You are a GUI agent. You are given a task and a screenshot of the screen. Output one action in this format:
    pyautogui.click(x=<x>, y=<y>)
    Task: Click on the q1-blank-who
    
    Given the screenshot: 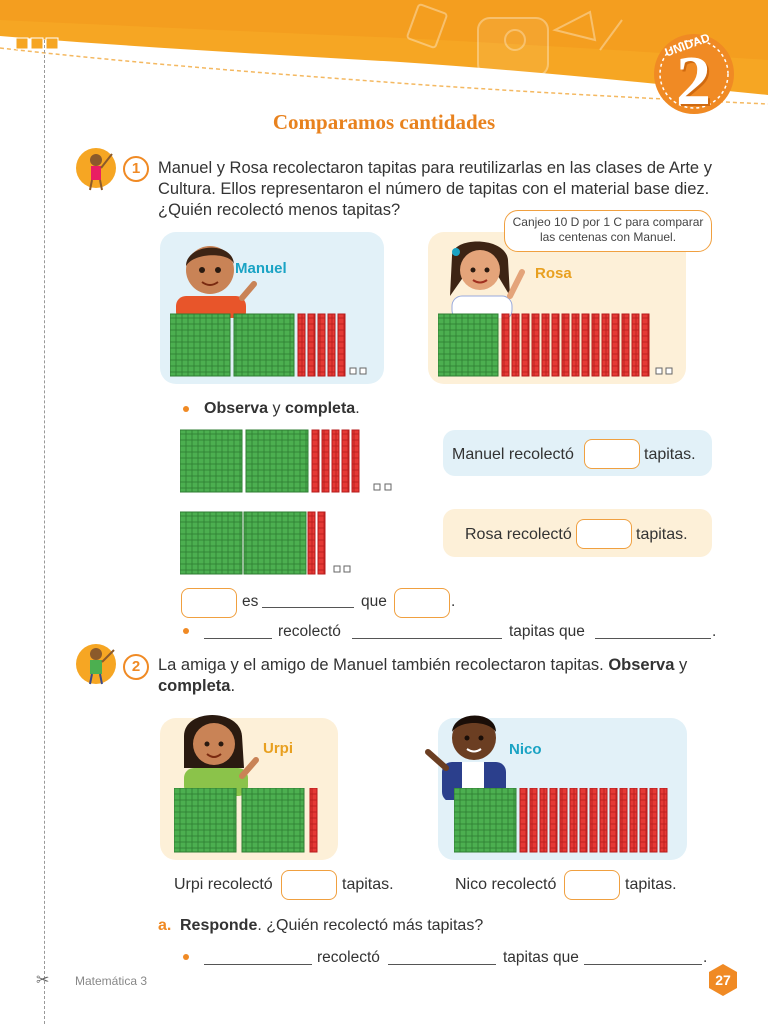 What is the action you would take?
    pyautogui.click(x=238, y=631)
    